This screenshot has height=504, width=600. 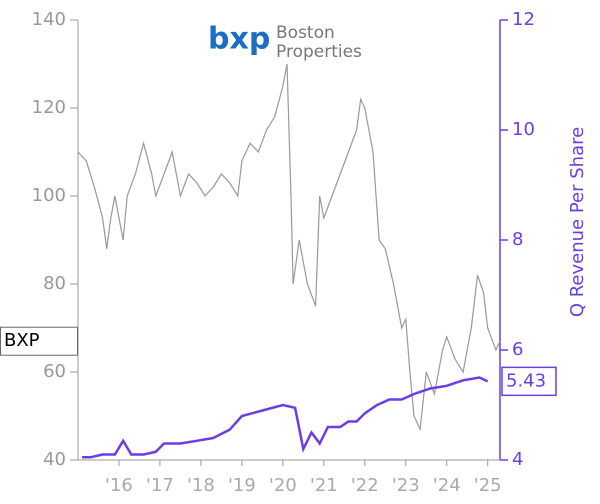 What do you see at coordinates (406, 485) in the screenshot?
I see `x-tick-label: '23` at bounding box center [406, 485].